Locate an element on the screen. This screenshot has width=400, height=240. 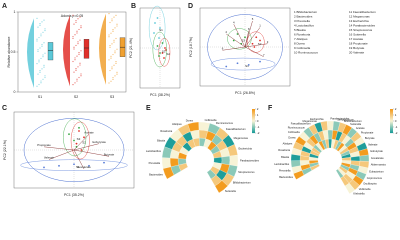
category-label: Roseburia is located at coordinates (284, 150).